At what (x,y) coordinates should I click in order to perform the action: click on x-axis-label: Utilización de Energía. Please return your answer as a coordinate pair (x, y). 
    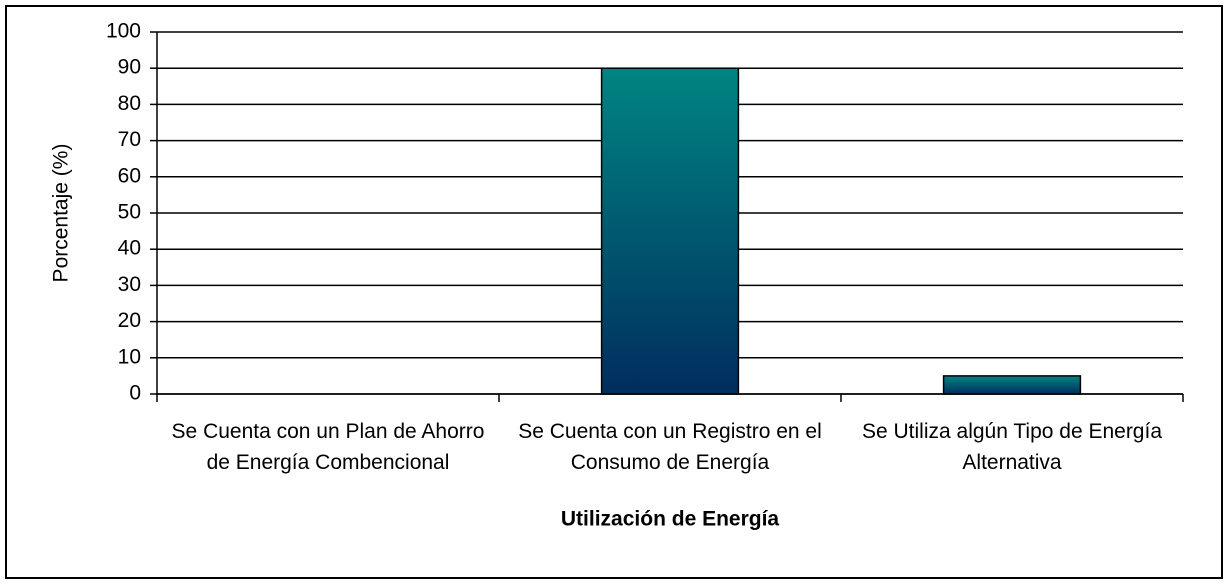
    Looking at the image, I should click on (670, 519).